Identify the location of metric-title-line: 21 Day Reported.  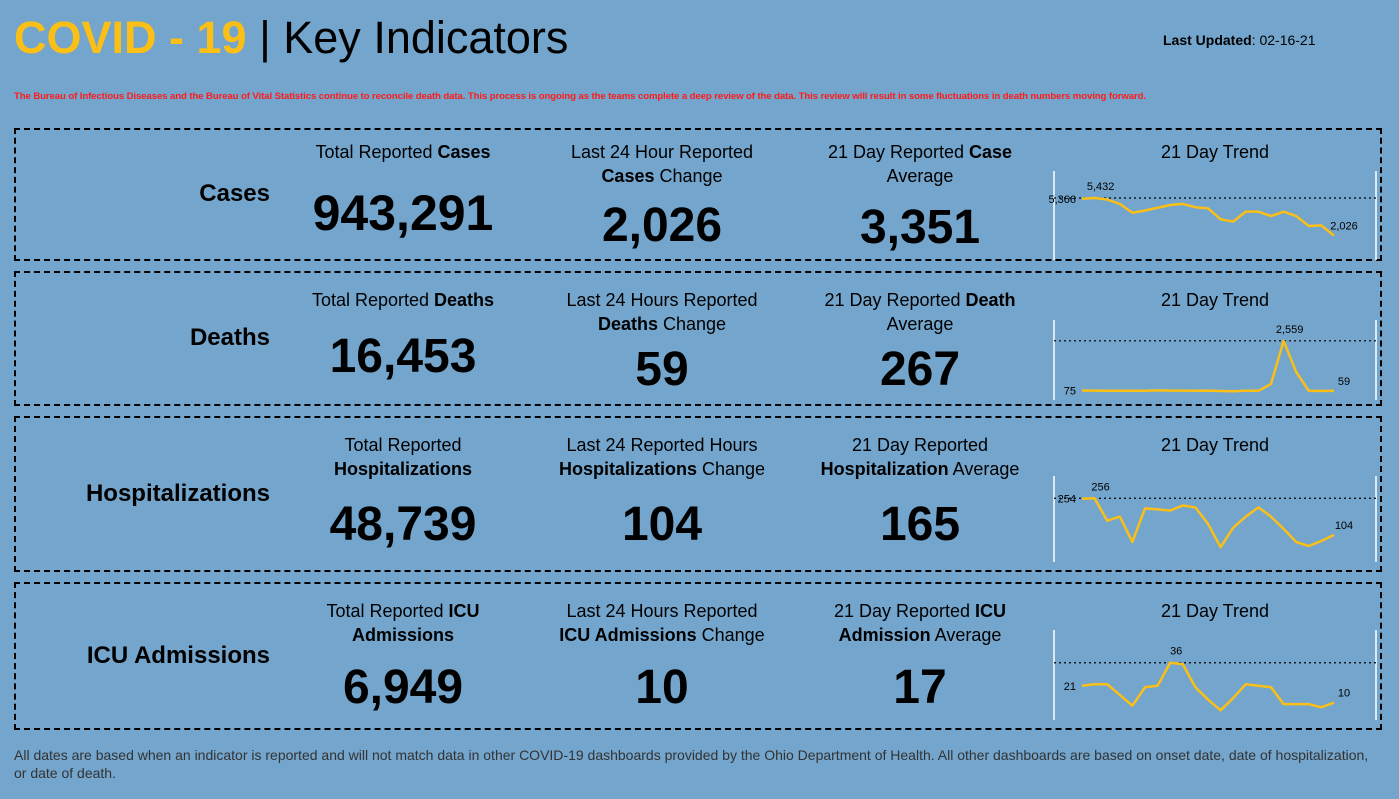
(920, 445).